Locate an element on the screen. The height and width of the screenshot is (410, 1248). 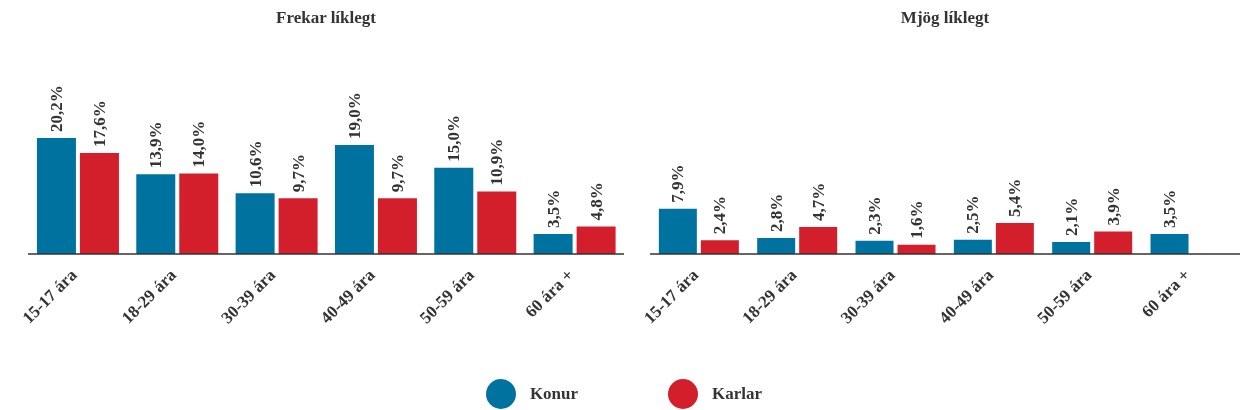
data-label: 3,9% is located at coordinates (1113, 206).